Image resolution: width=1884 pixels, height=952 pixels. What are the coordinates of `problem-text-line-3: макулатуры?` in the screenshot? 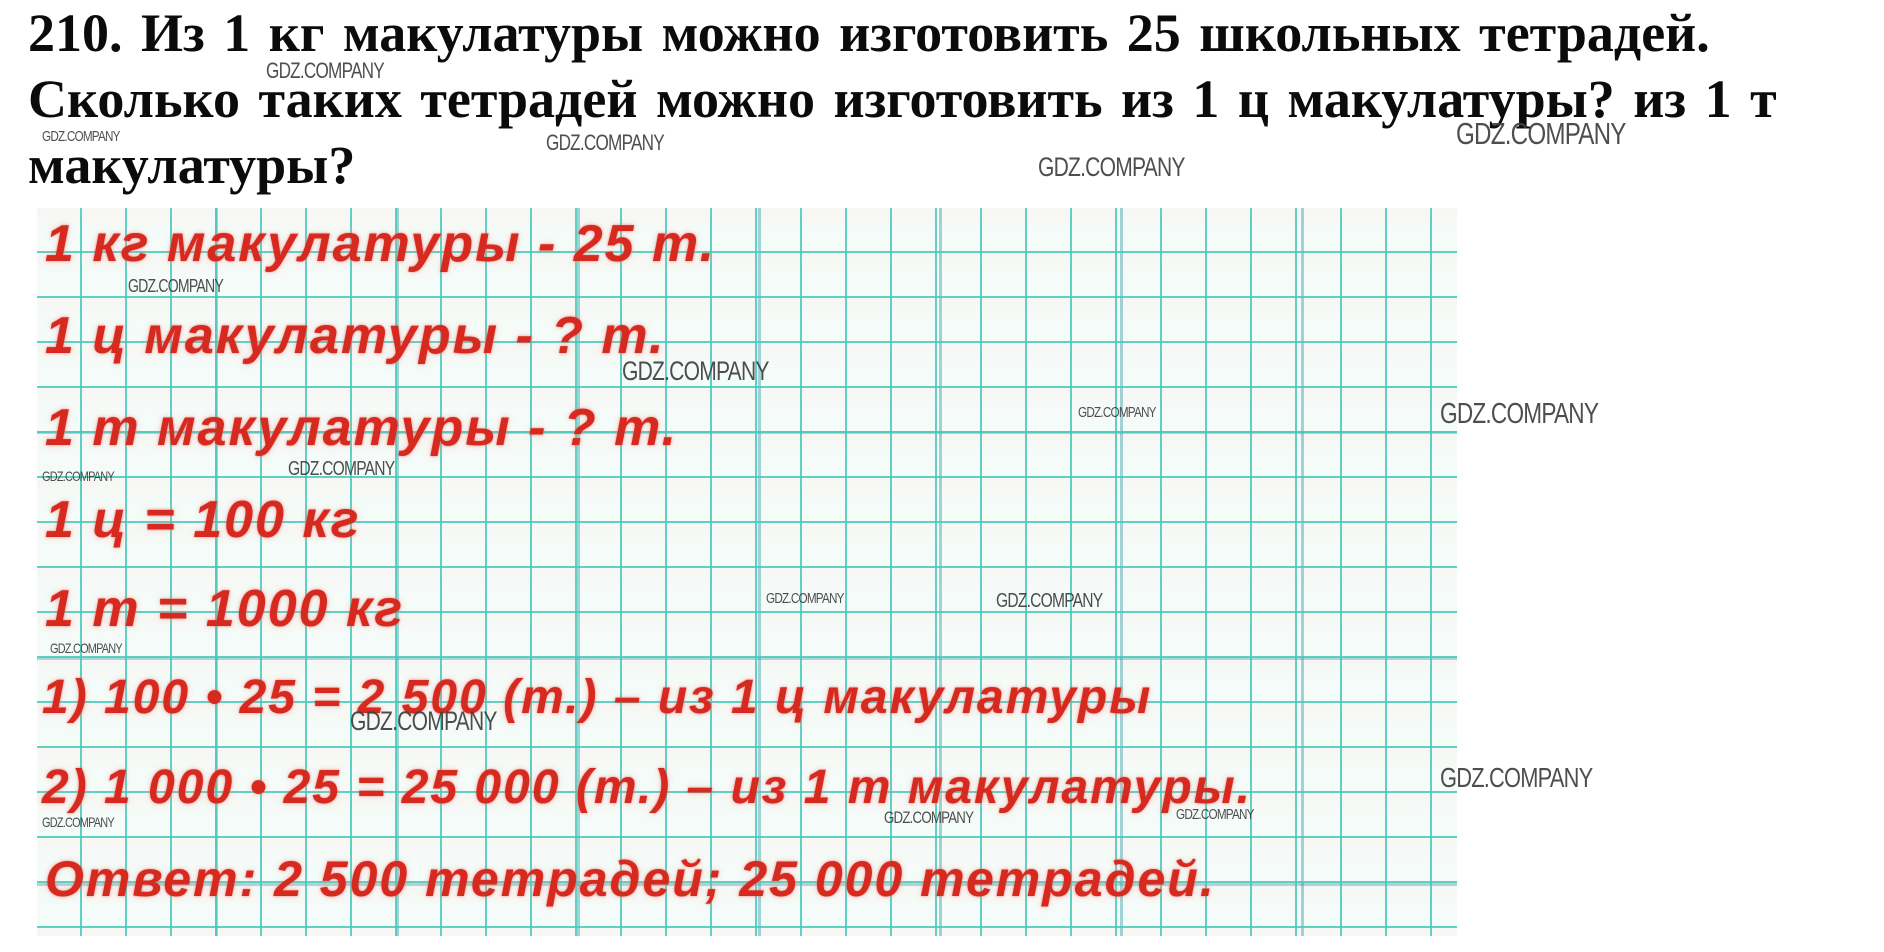 It's located at (192, 165).